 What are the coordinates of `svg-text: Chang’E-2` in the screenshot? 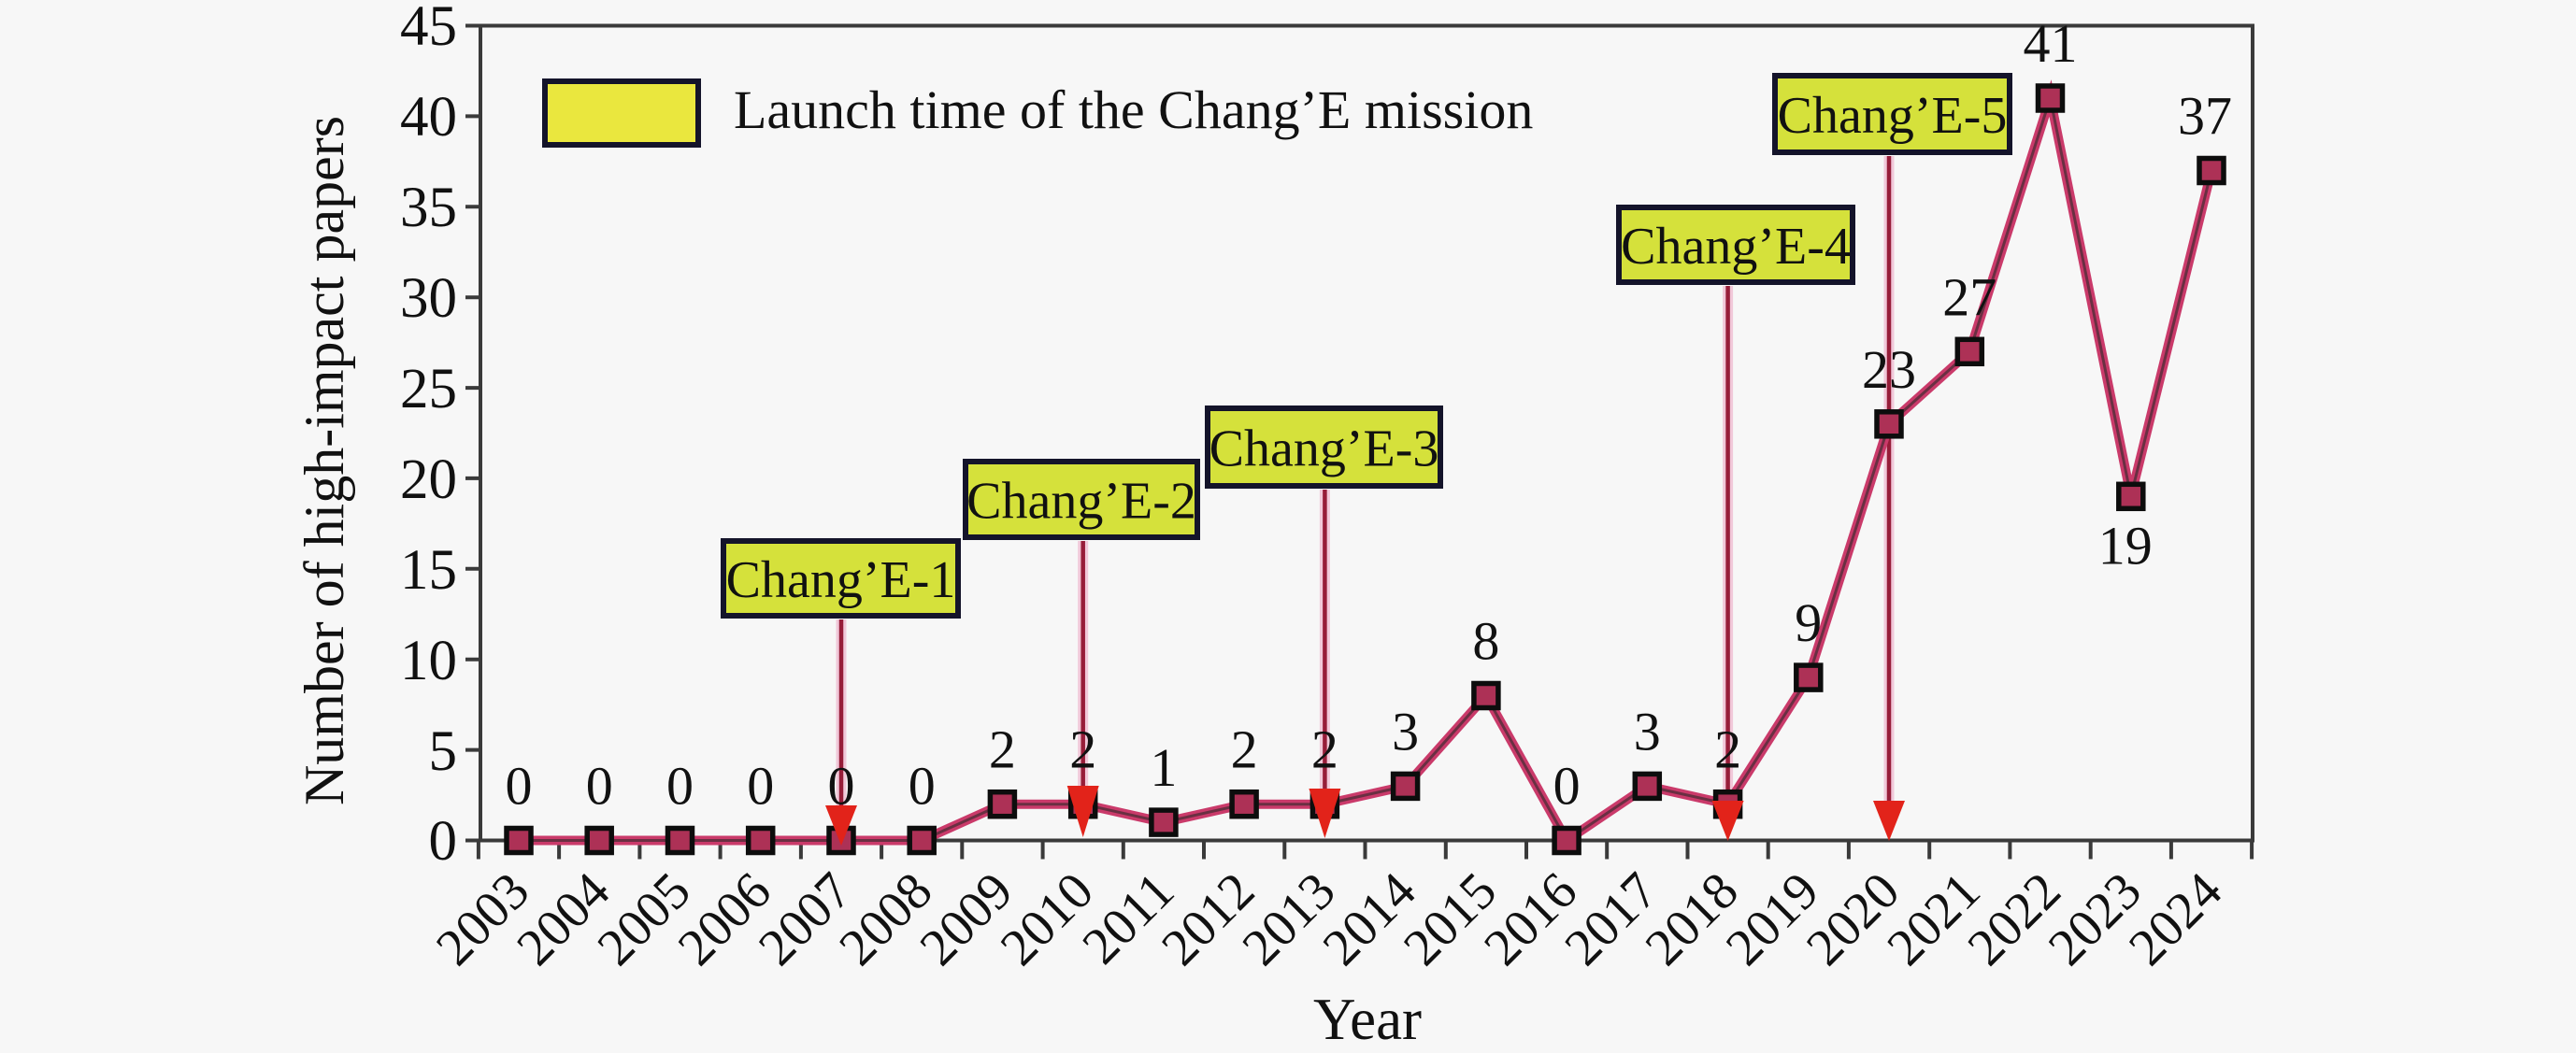 It's located at (1081, 502).